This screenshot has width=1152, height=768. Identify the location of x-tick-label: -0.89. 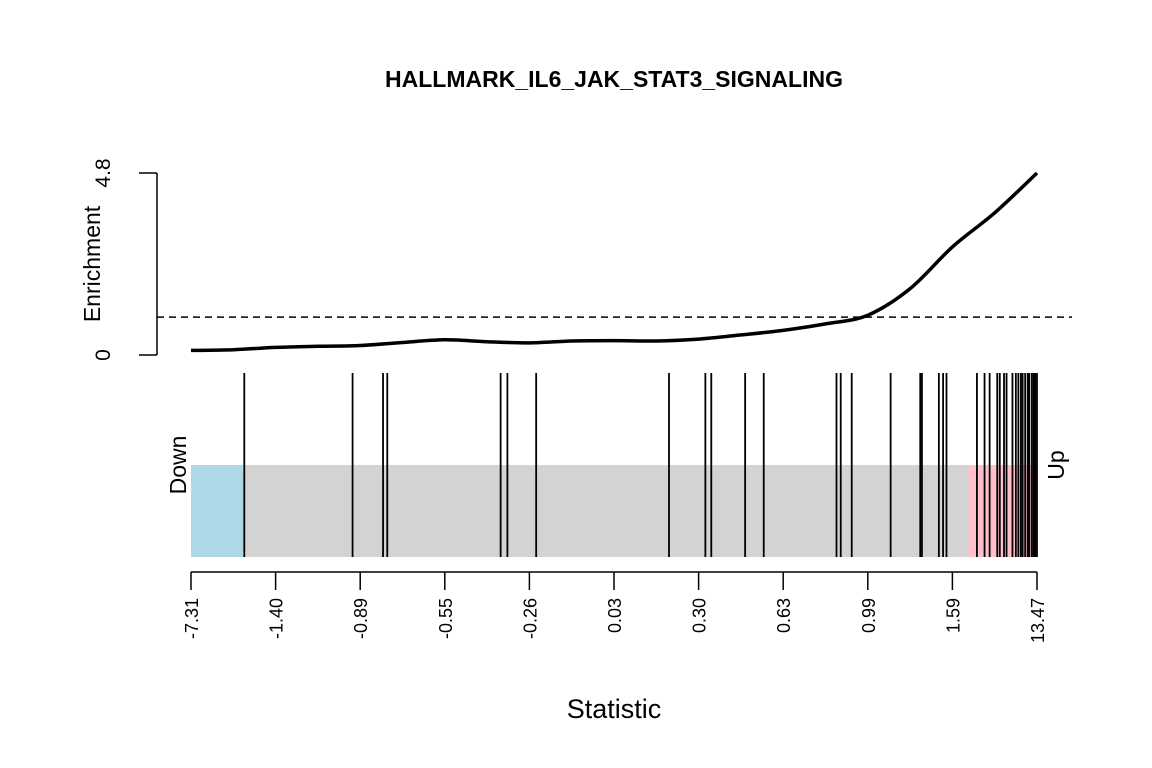
(361, 618).